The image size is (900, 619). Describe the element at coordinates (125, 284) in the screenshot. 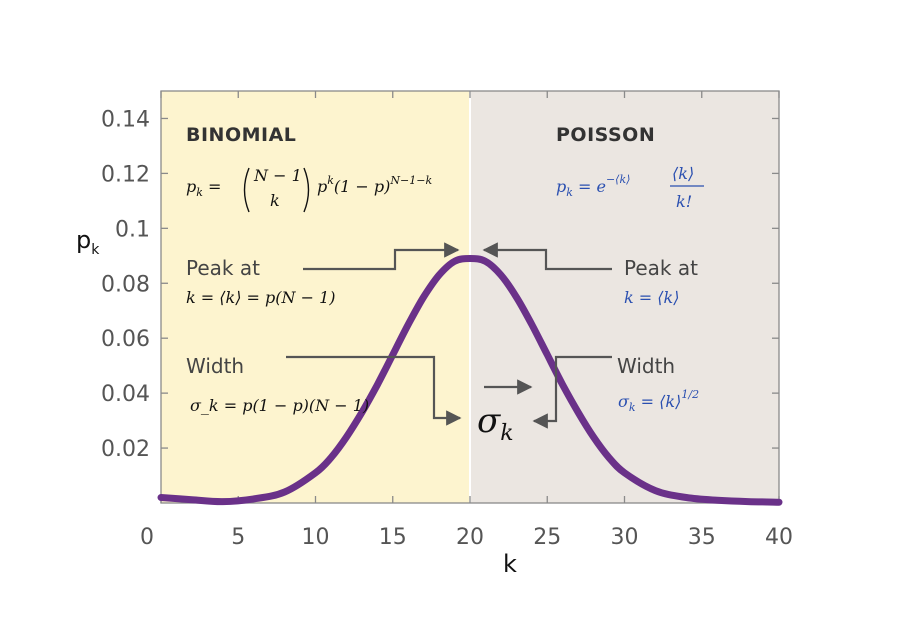

I see `y-tick-label: 0.08` at that location.